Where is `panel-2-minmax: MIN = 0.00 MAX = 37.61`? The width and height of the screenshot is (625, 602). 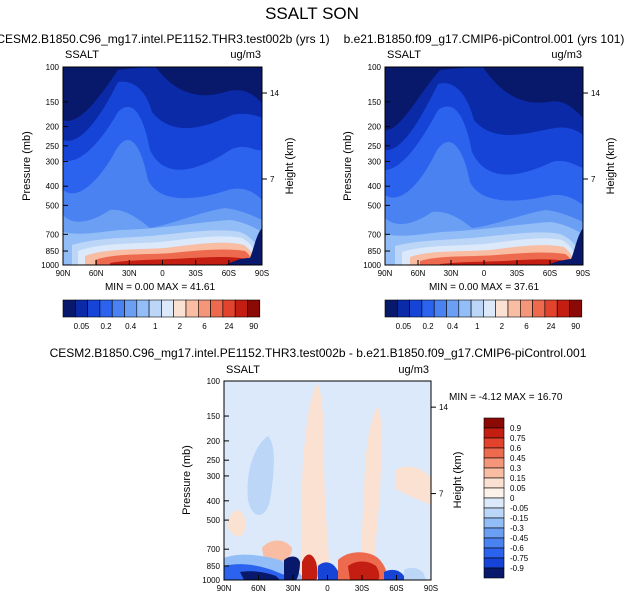
panel-2-minmax: MIN = 0.00 MAX = 37.61 is located at coordinates (484, 287).